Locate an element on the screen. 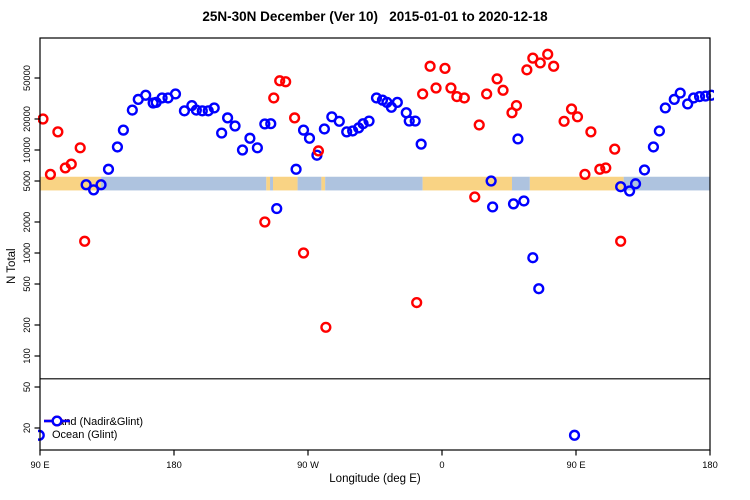 The image size is (750, 500). y-axis-title: N Total is located at coordinates (12, 266).